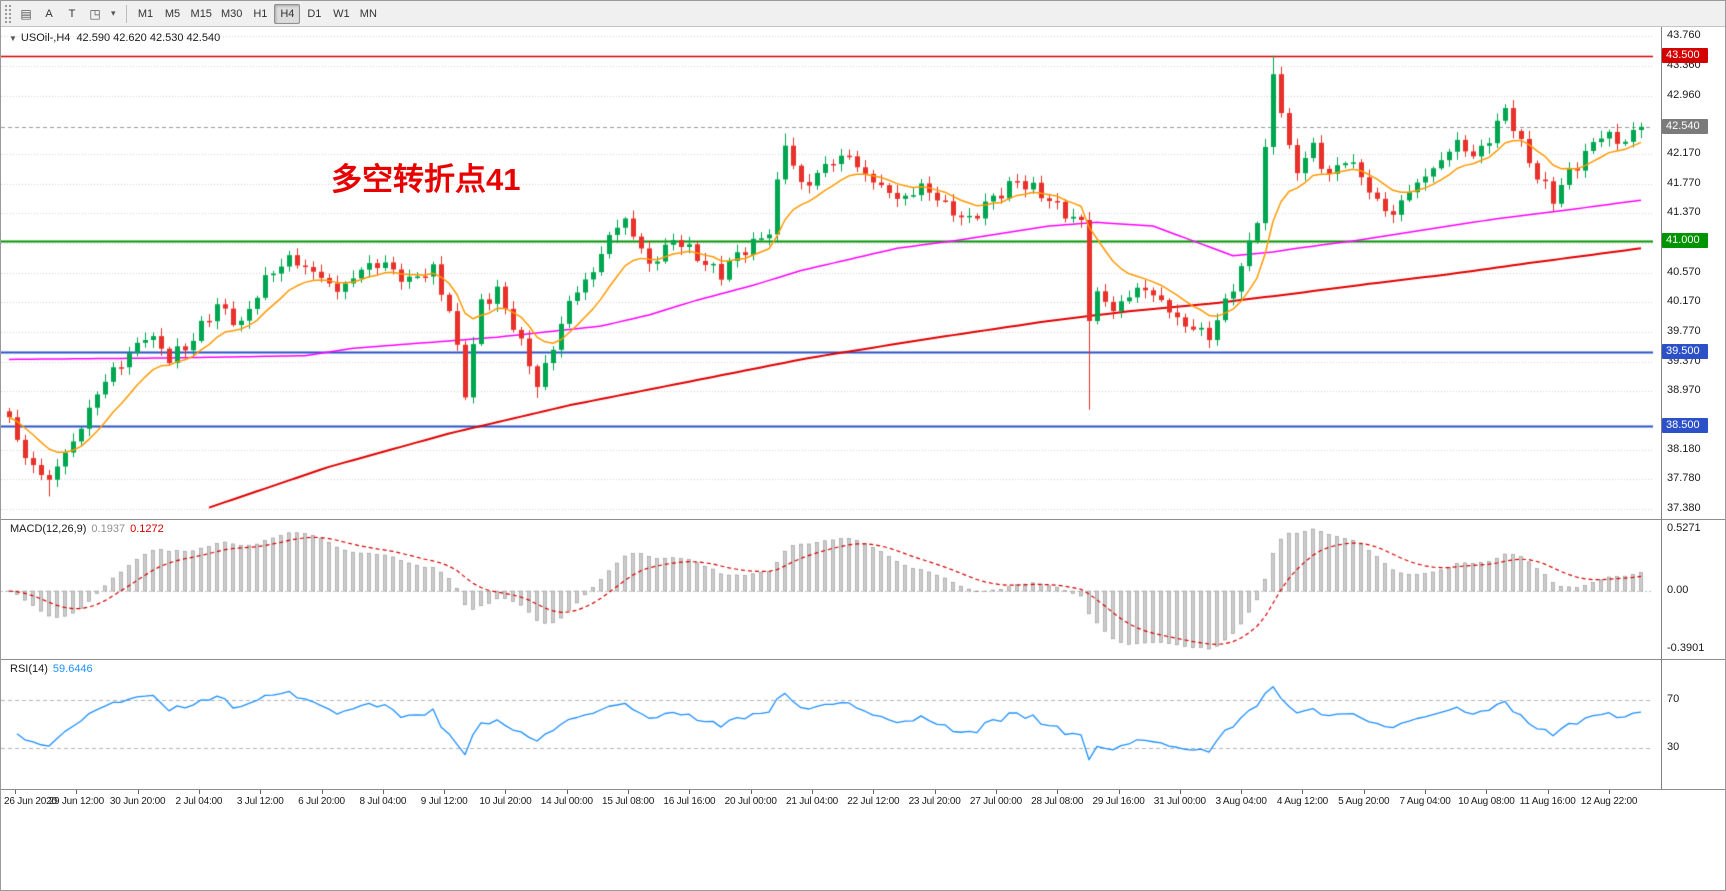 Image resolution: width=1726 pixels, height=891 pixels. I want to click on macd-axis-label: -0.3901, so click(1686, 648).